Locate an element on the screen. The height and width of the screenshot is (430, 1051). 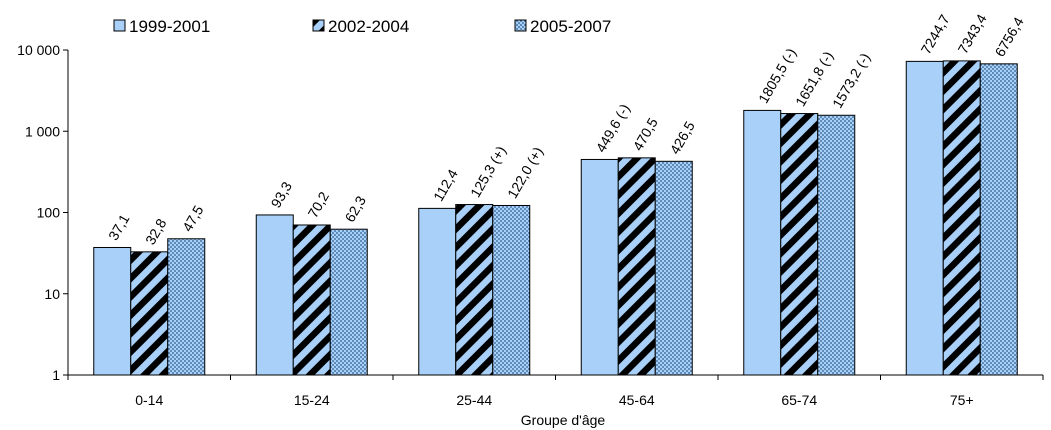
y-tick-label: 1 000 is located at coordinates (42, 131).